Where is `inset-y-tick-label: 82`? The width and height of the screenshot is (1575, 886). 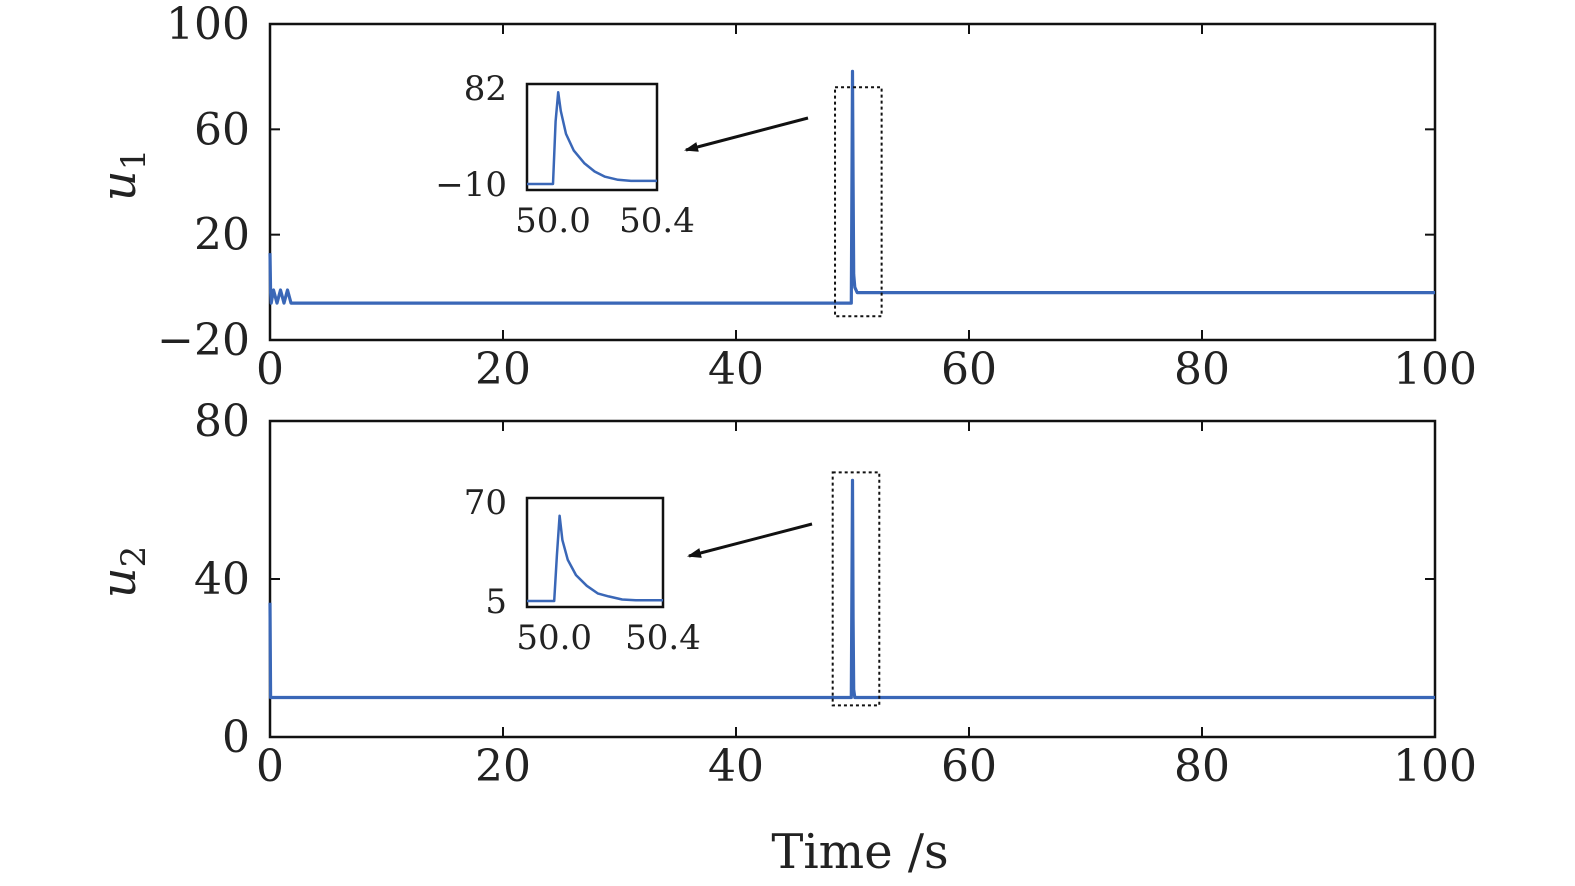
inset-y-tick-label: 82 is located at coordinates (485, 89).